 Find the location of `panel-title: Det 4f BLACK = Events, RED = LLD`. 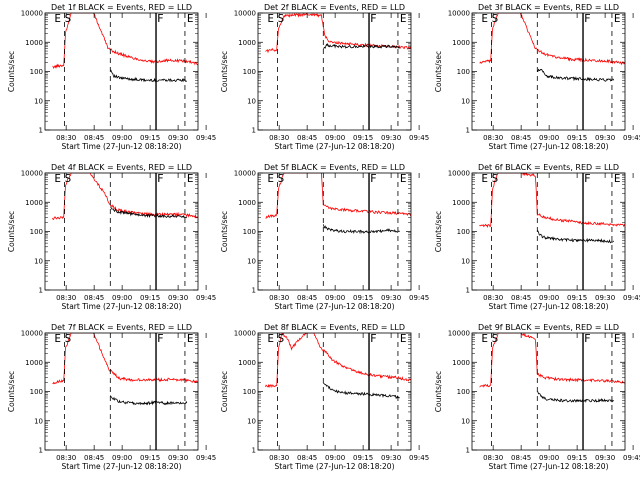

panel-title: Det 4f BLACK = Events, RED = LLD is located at coordinates (121, 167).